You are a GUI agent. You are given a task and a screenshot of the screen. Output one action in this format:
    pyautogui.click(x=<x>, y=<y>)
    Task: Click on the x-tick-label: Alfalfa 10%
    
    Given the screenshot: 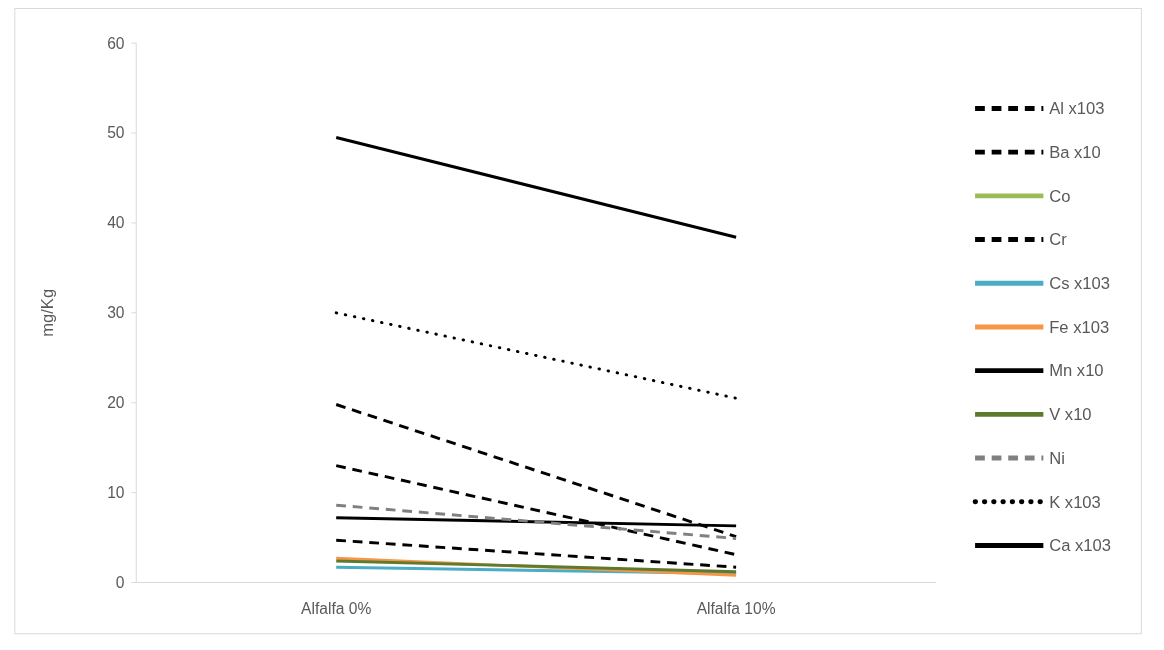 What is the action you would take?
    pyautogui.click(x=736, y=608)
    